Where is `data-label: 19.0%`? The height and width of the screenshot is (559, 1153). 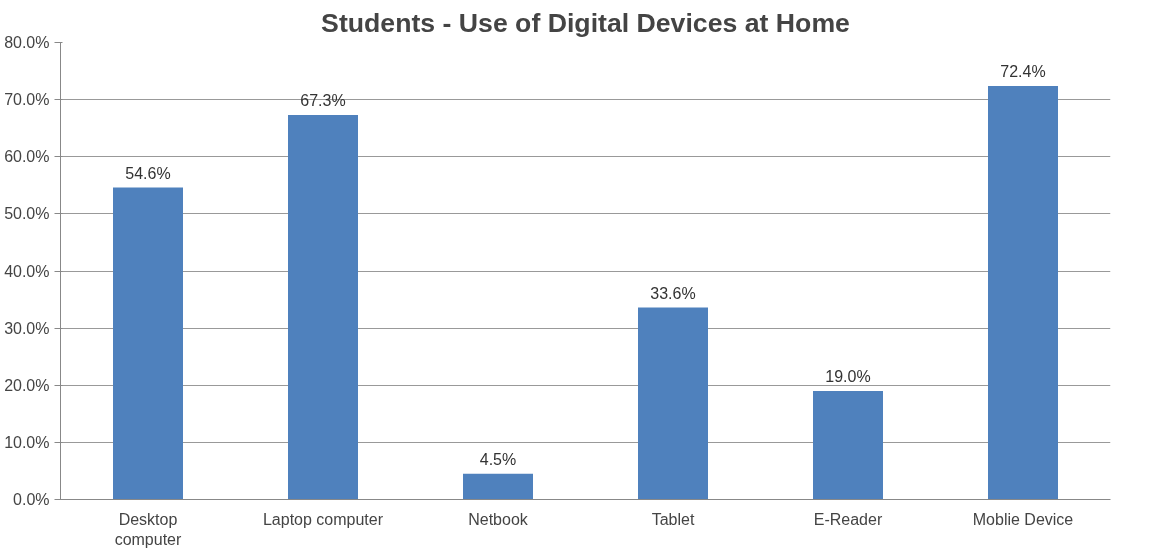
data-label: 19.0% is located at coordinates (848, 376).